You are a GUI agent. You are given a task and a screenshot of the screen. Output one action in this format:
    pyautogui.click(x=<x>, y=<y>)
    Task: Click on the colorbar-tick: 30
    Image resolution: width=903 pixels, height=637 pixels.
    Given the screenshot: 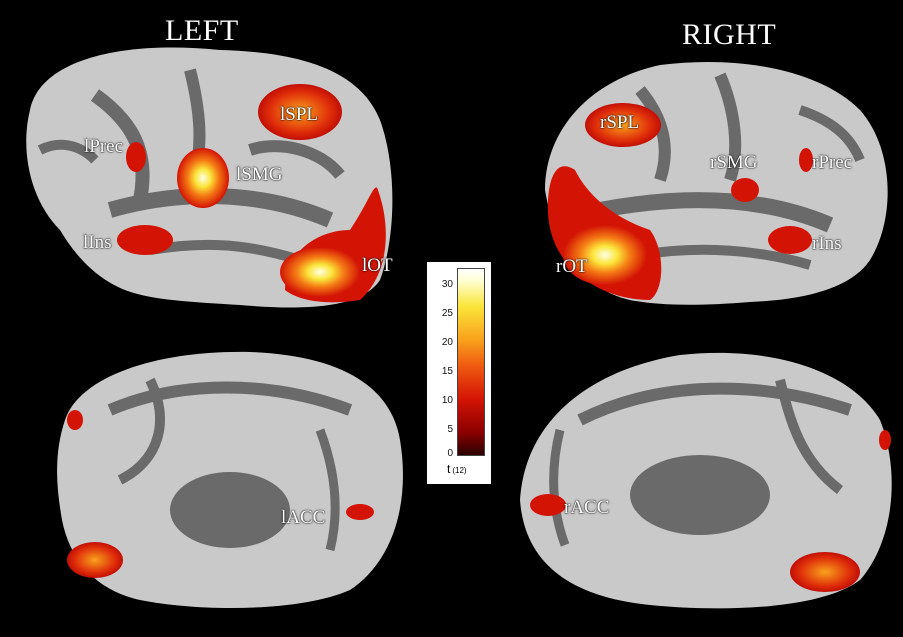 What is the action you would take?
    pyautogui.click(x=447, y=284)
    